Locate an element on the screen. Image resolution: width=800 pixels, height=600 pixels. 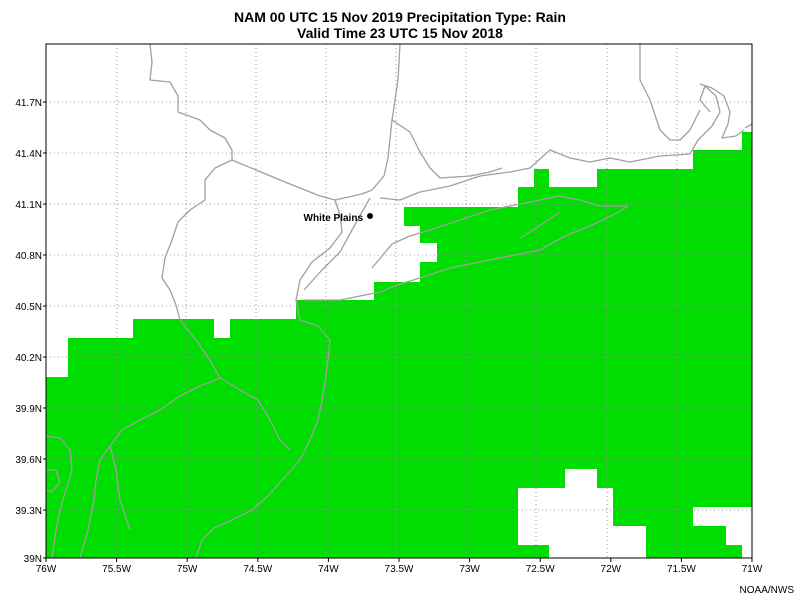
x-tick-label: 72.5W is located at coordinates (540, 569).